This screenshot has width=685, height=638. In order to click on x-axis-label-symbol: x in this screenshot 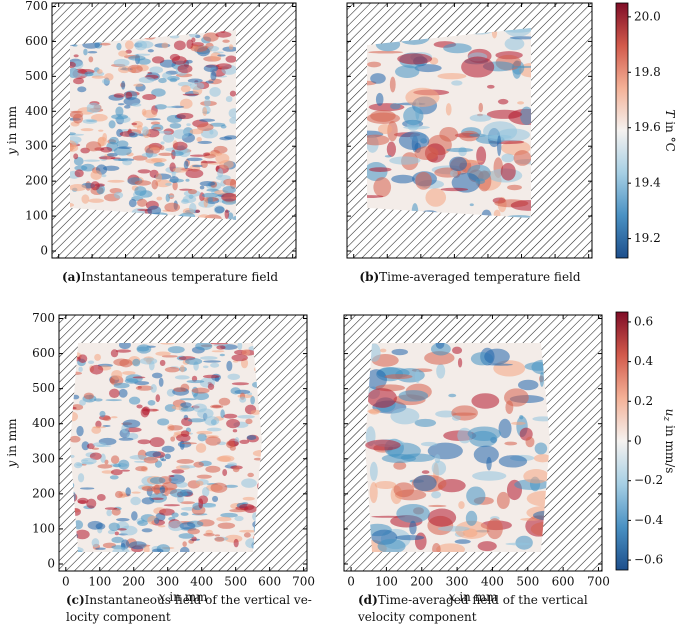, I will do `click(162, 597)`.